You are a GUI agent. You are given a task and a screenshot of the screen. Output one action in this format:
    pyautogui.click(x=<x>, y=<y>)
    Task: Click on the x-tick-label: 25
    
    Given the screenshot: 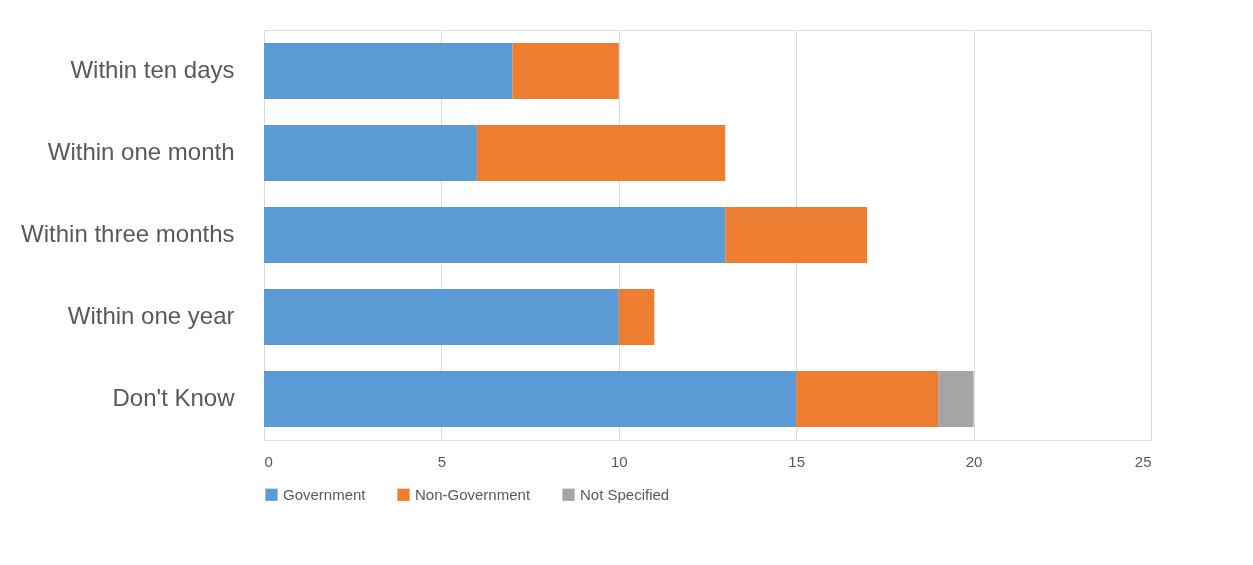 What is the action you would take?
    pyautogui.click(x=1143, y=461)
    